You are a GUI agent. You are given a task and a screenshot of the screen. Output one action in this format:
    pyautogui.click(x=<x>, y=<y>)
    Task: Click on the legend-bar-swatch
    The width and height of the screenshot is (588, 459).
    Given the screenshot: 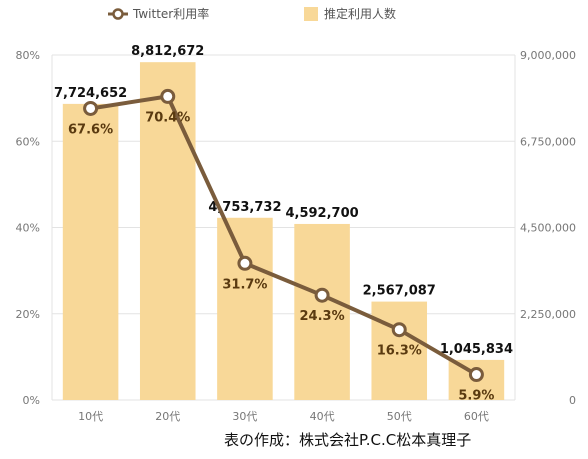 What is the action you would take?
    pyautogui.click(x=311, y=14)
    